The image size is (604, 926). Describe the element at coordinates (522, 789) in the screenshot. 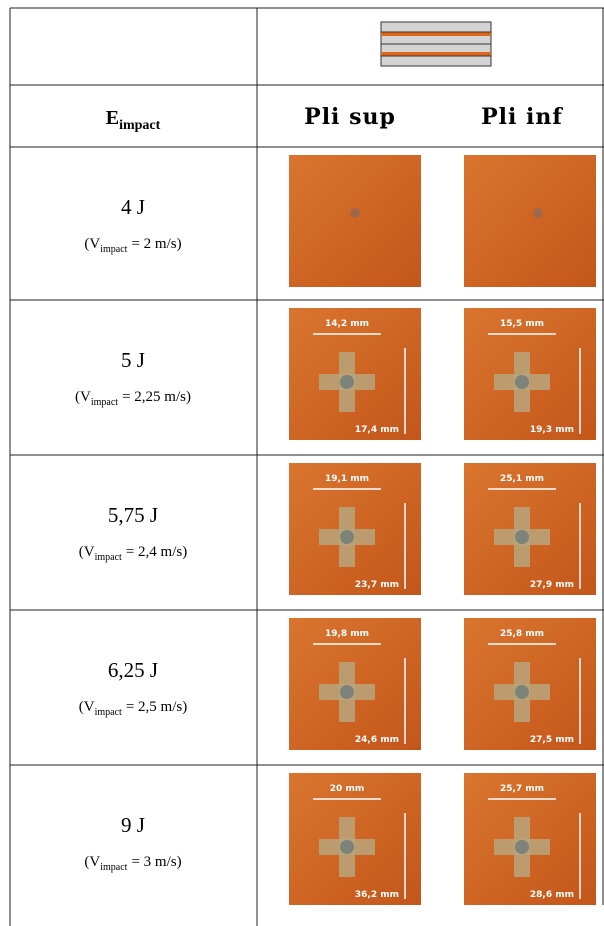

I see `measure-width: 25,7 mm` at that location.